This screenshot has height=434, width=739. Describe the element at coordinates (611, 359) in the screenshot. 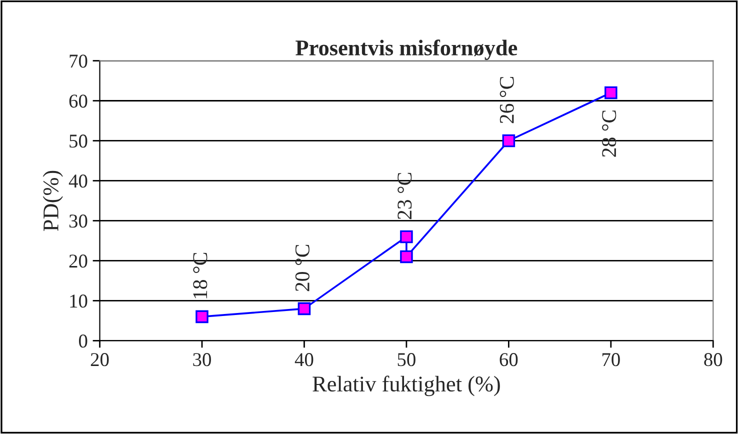

I see `x-tick-label: 70` at that location.